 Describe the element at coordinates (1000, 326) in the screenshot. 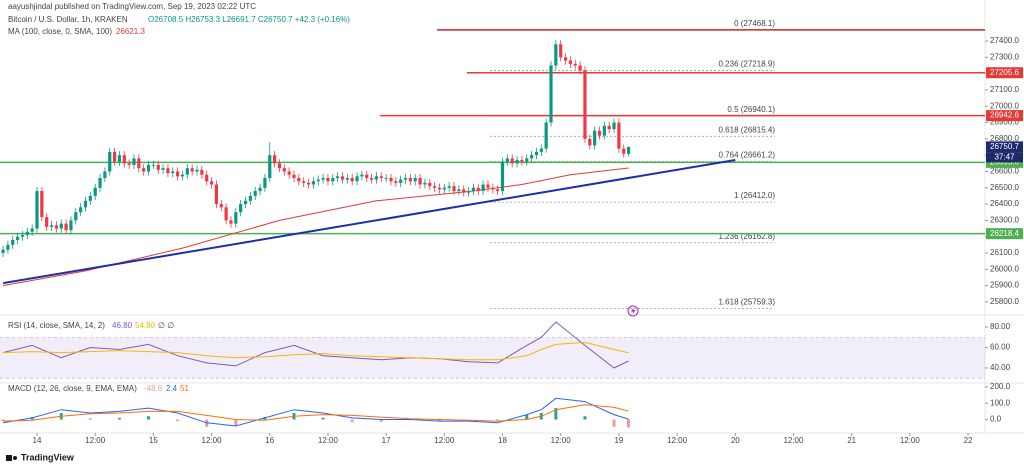

I see `y-tick-label: 80.00` at that location.